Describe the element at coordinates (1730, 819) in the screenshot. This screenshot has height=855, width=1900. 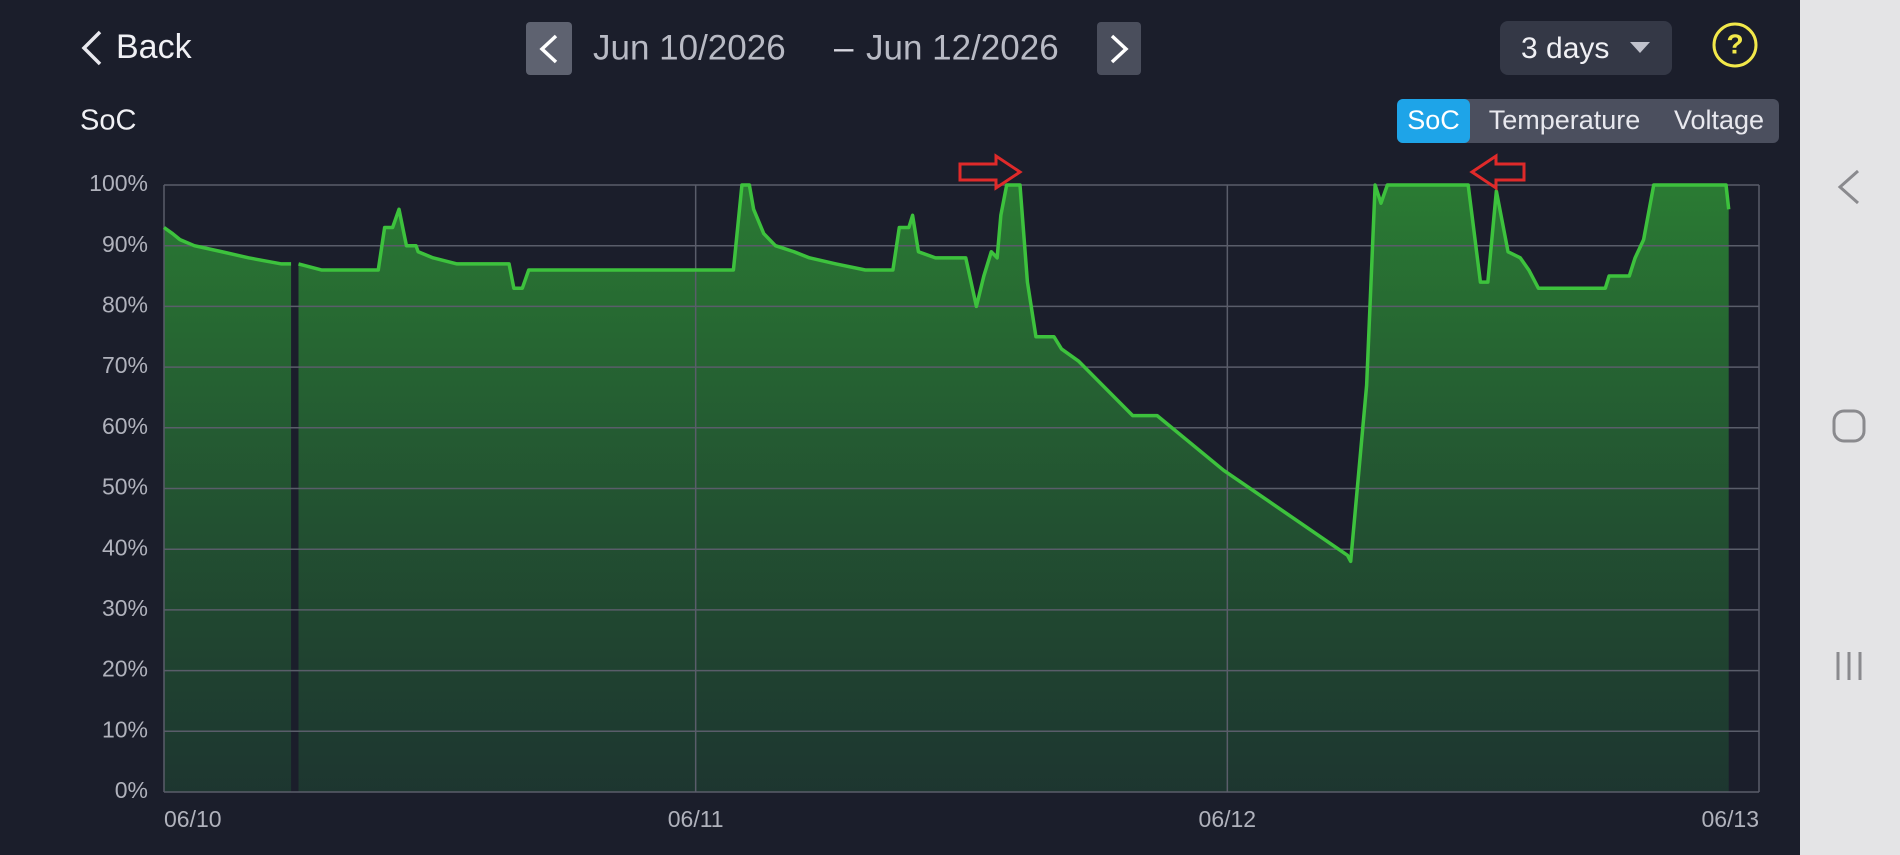
I see `x-tick-label: 06/13` at that location.